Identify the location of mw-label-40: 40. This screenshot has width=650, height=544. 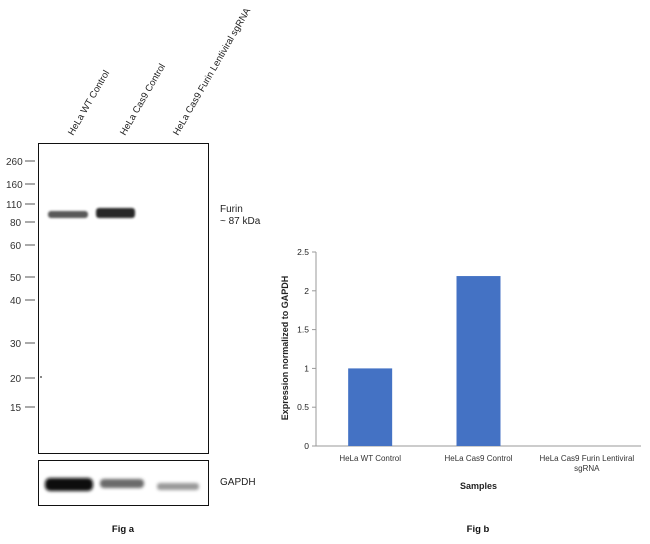
(16, 301).